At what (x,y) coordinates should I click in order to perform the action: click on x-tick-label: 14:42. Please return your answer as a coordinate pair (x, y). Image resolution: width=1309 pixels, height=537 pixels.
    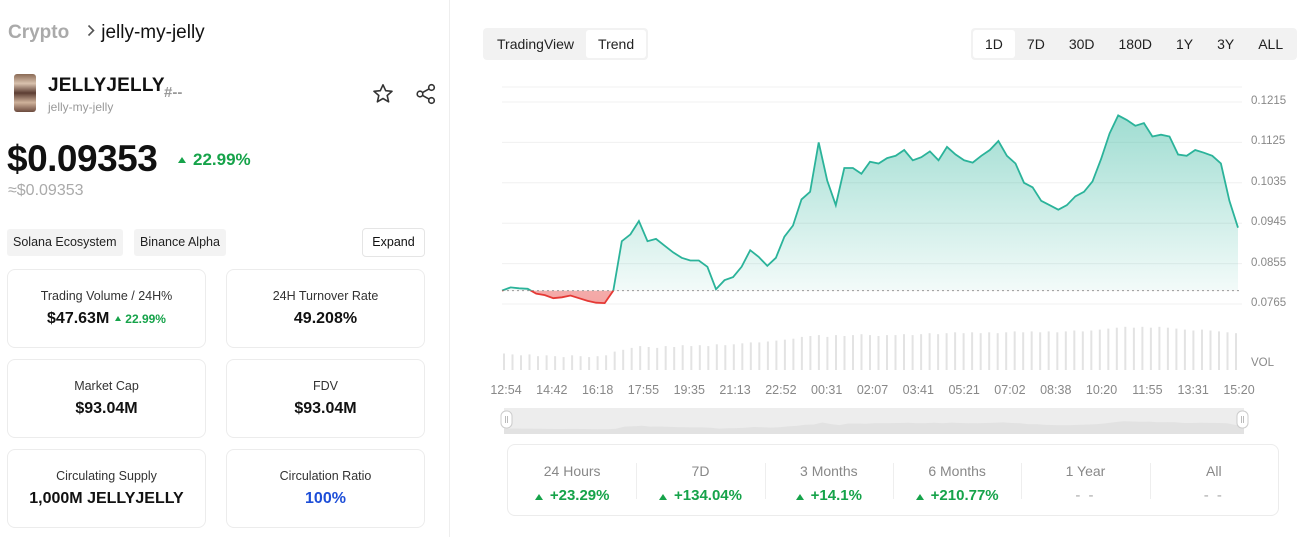
    Looking at the image, I should click on (552, 390).